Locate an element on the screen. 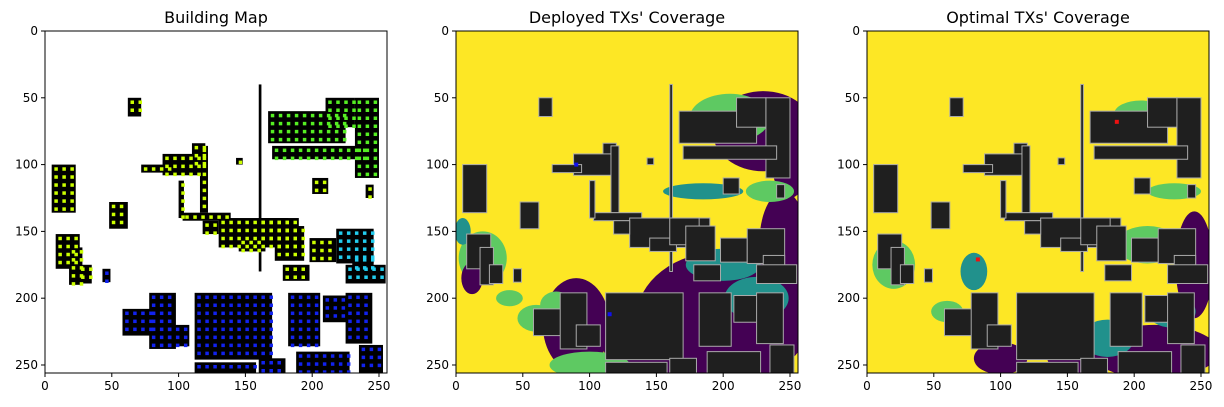 This screenshot has height=407, width=1224. chart-title: Deployed TXs' Coverage is located at coordinates (627, 17).